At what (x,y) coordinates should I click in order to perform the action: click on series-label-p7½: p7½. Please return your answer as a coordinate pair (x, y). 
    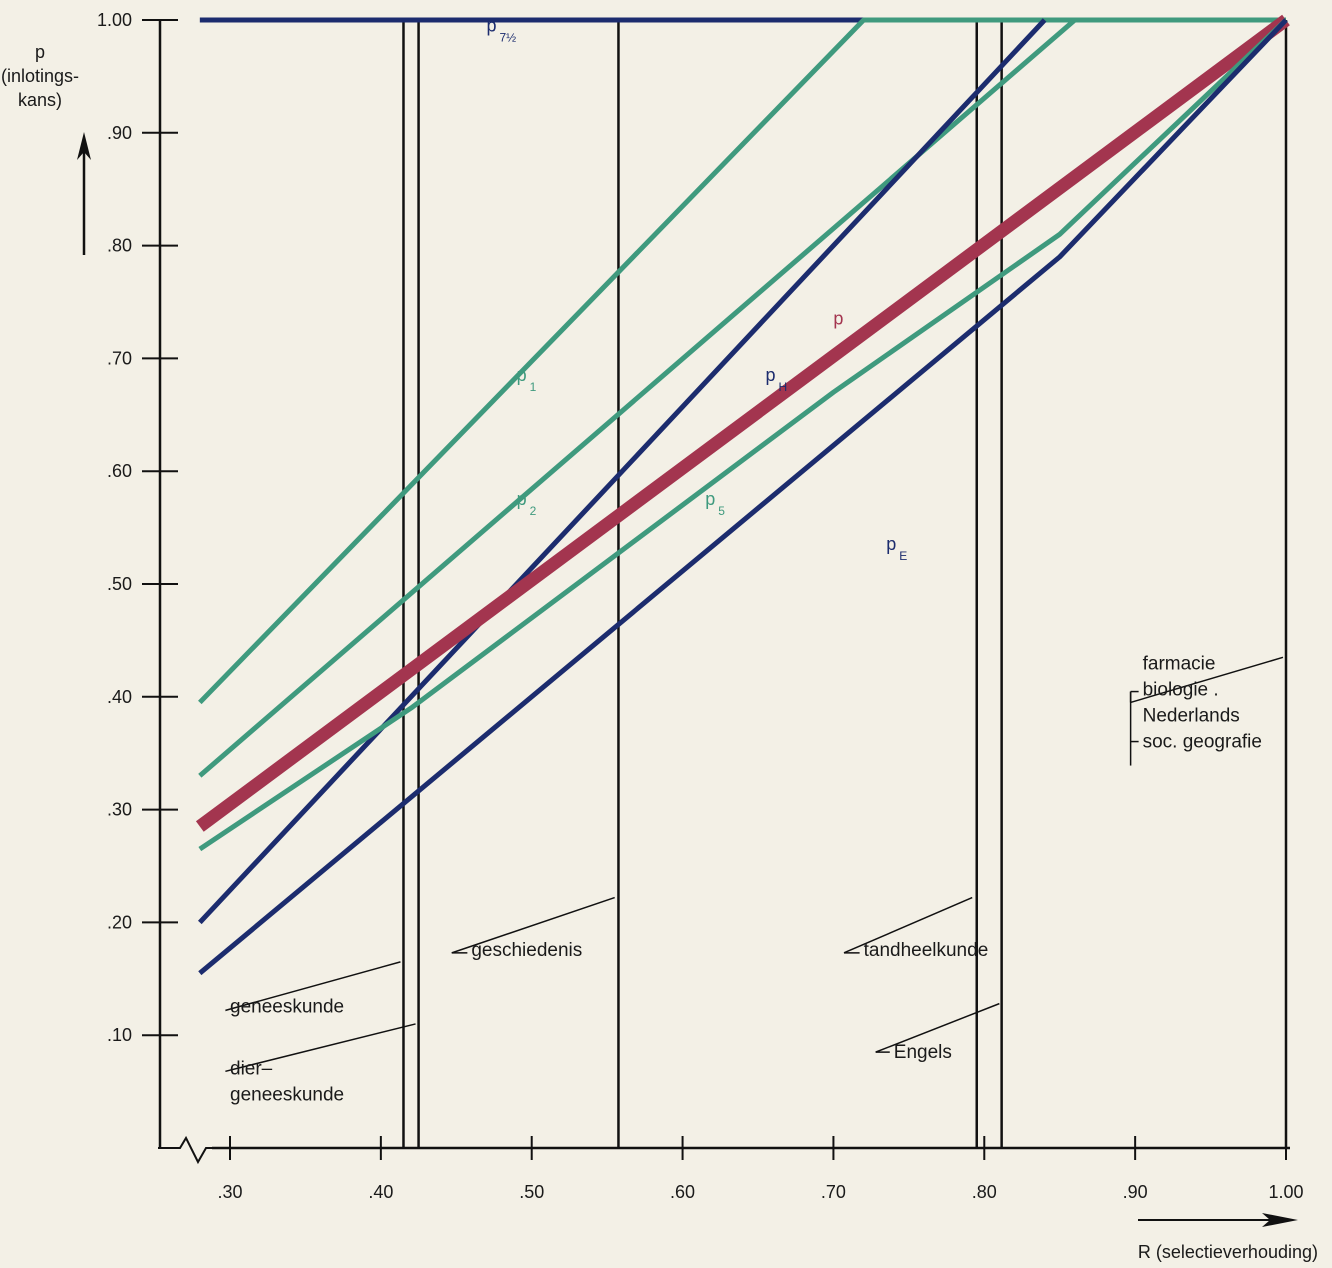
    Looking at the image, I should click on (501, 29).